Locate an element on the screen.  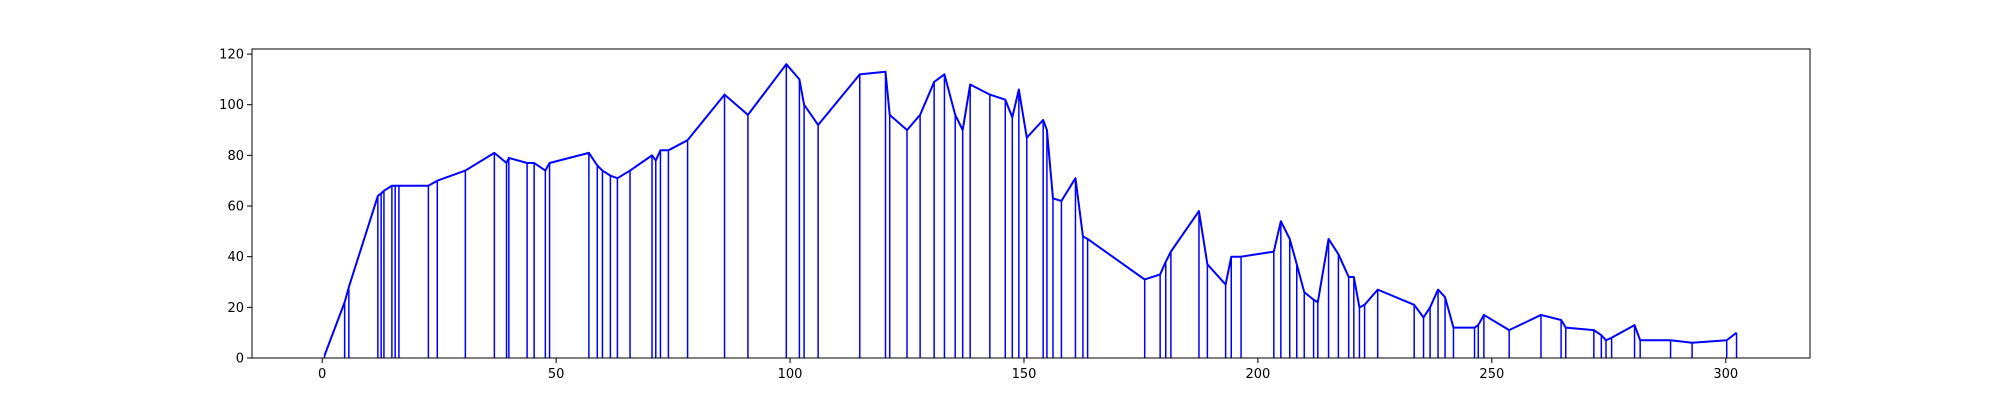
y-tick-label: 120 is located at coordinates (231, 55).